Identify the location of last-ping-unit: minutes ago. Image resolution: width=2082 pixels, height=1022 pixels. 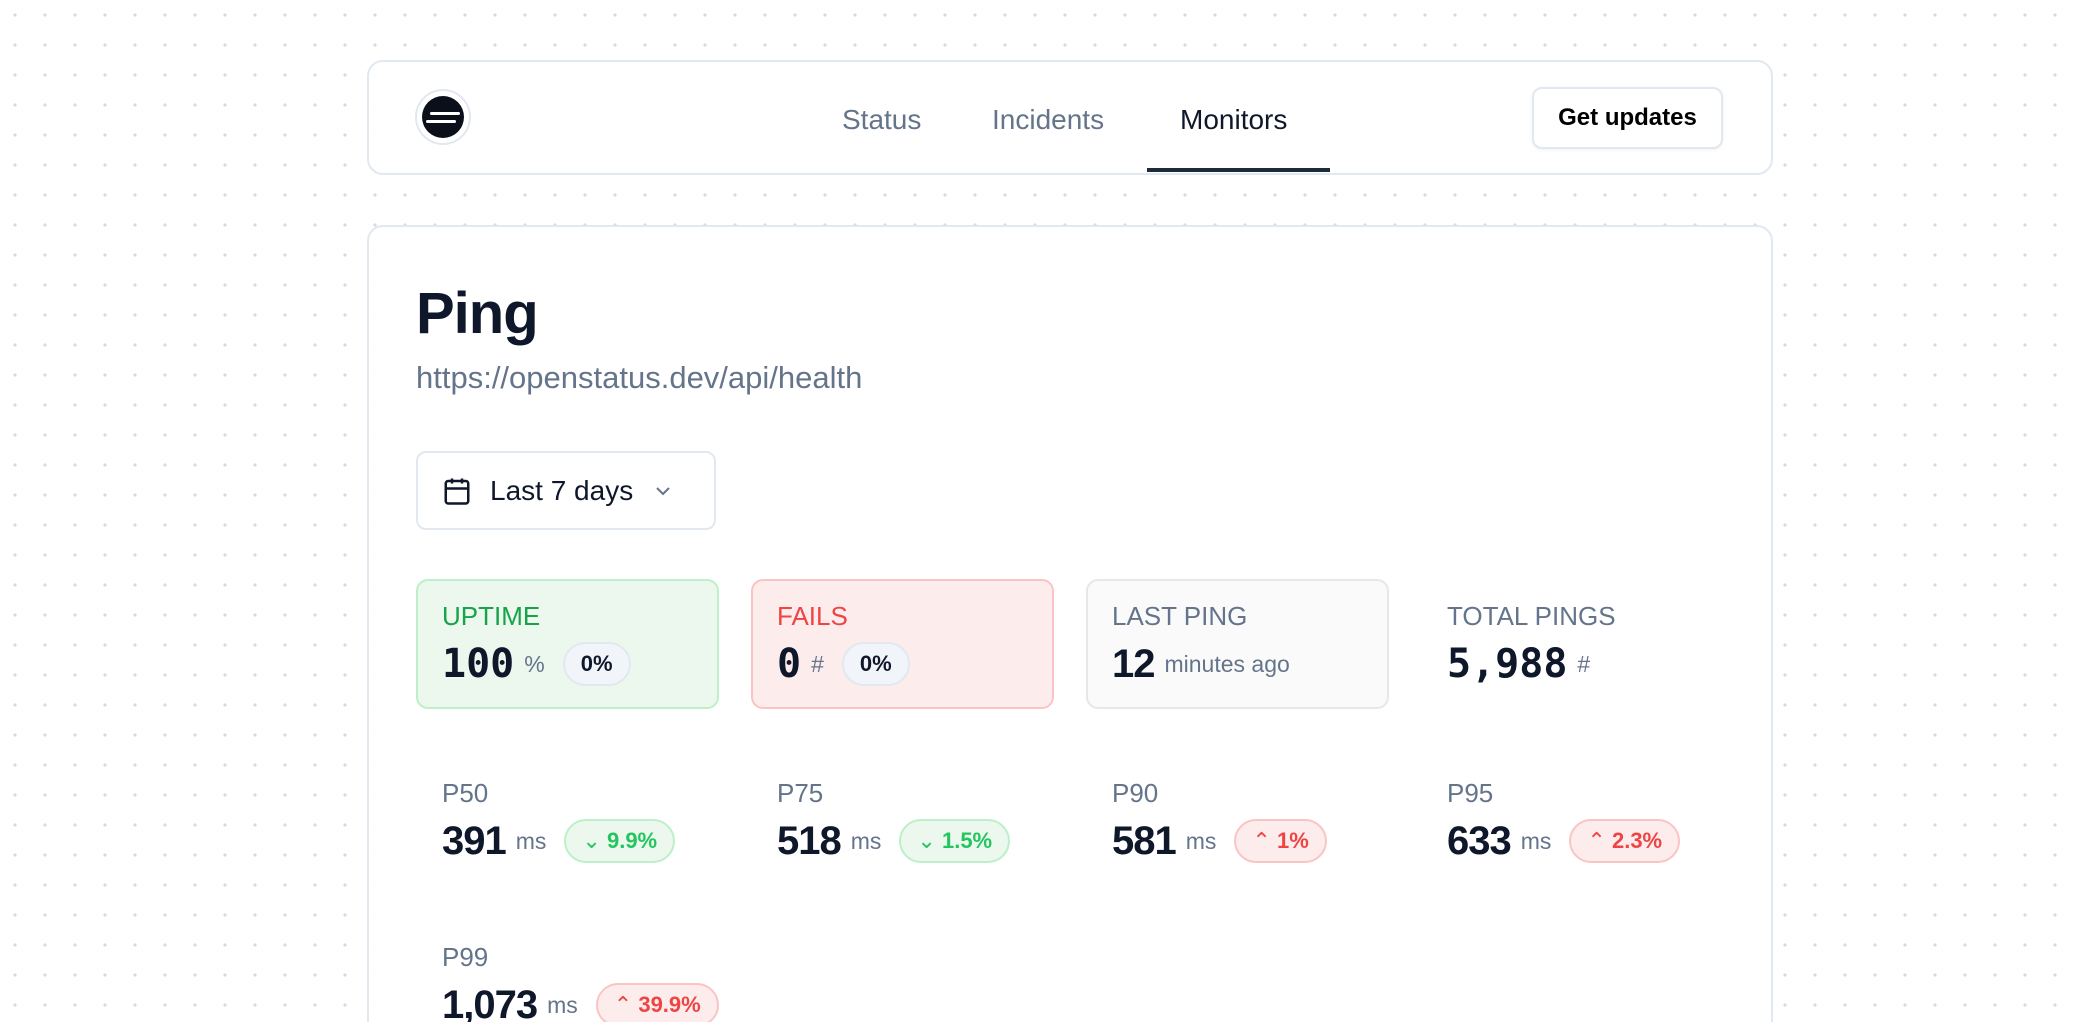
(1227, 663).